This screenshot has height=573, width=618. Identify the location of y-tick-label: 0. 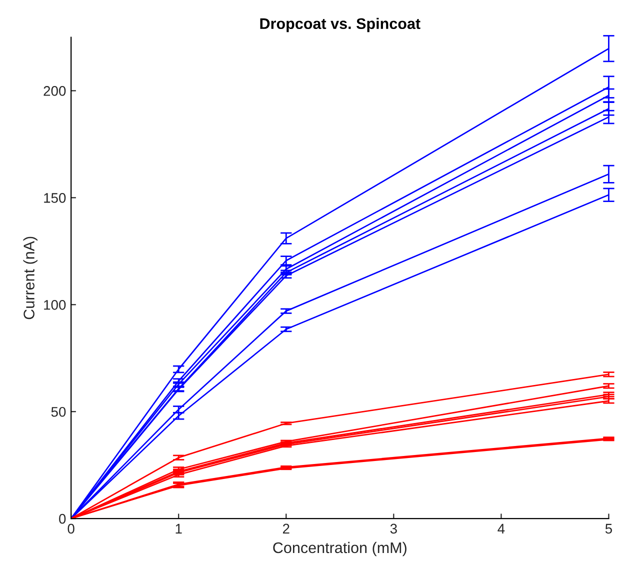
(62, 519).